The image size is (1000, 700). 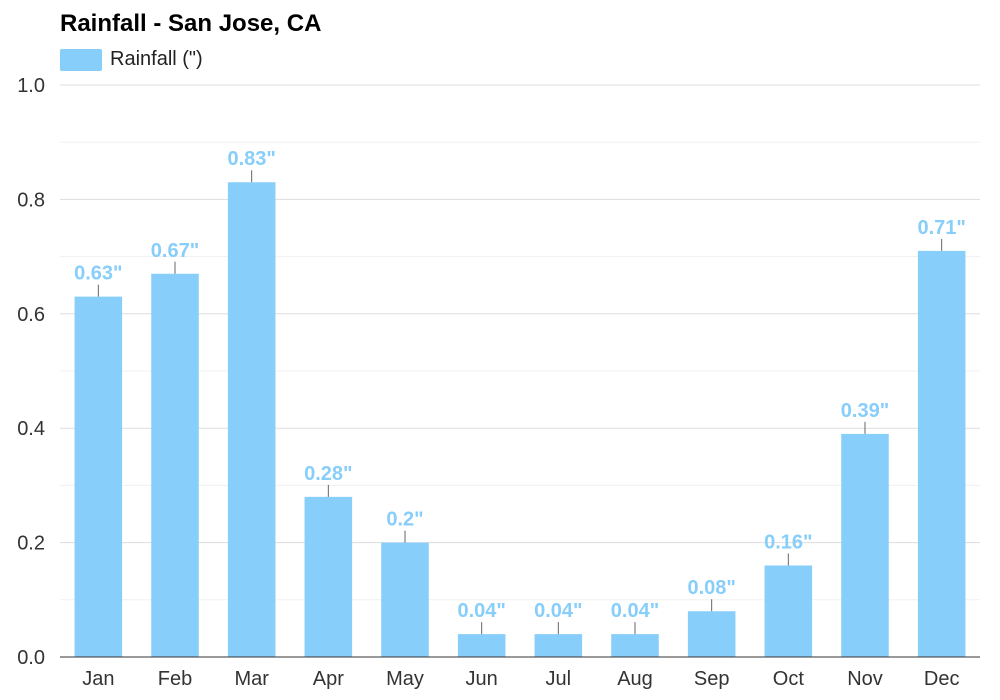 What do you see at coordinates (941, 228) in the screenshot?
I see `data-label: 0.71"` at bounding box center [941, 228].